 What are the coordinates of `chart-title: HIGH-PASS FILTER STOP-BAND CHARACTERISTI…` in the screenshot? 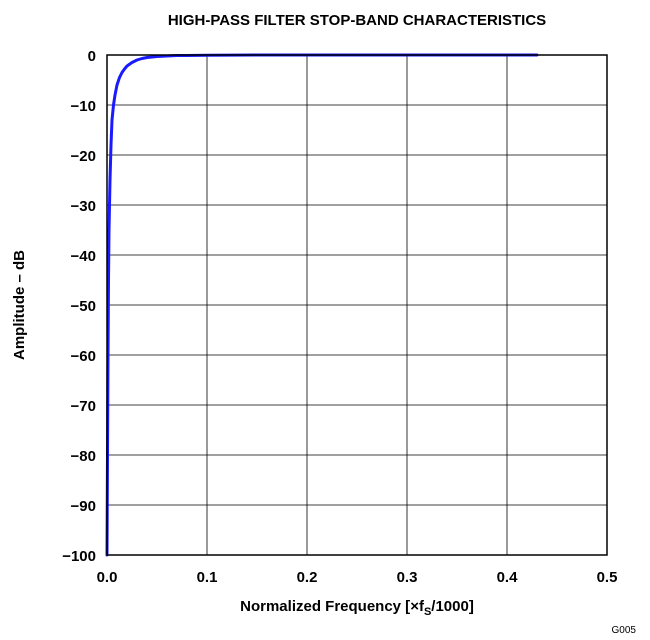 It's located at (357, 20).